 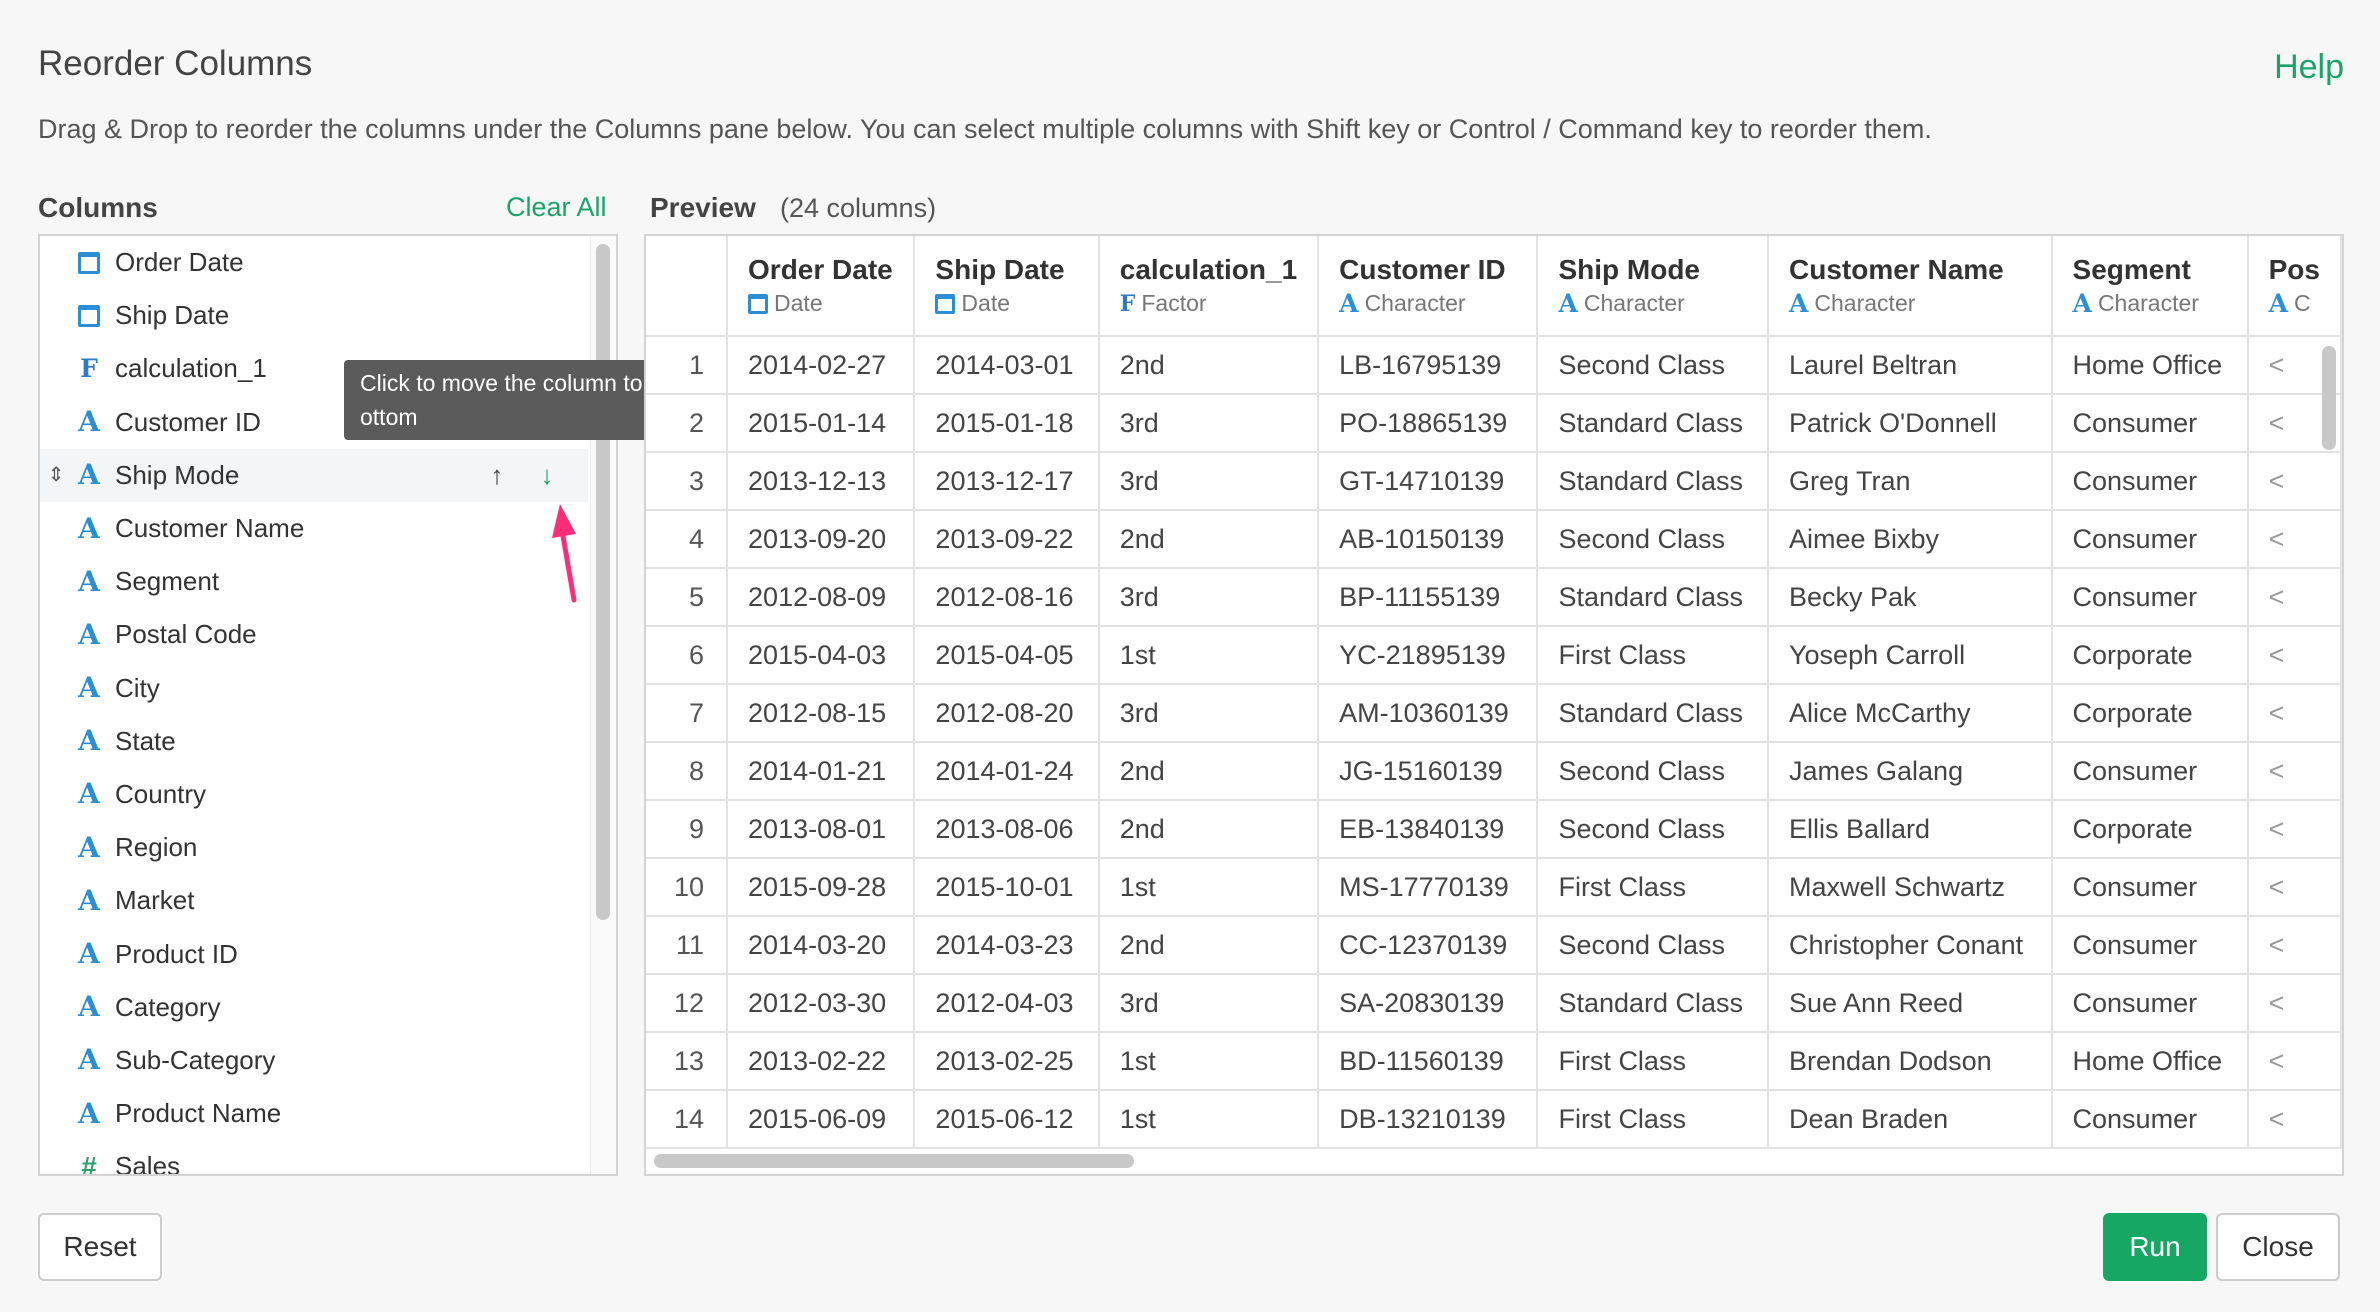 What do you see at coordinates (1428, 1003) in the screenshot?
I see `table-cell: SA-20830139` at bounding box center [1428, 1003].